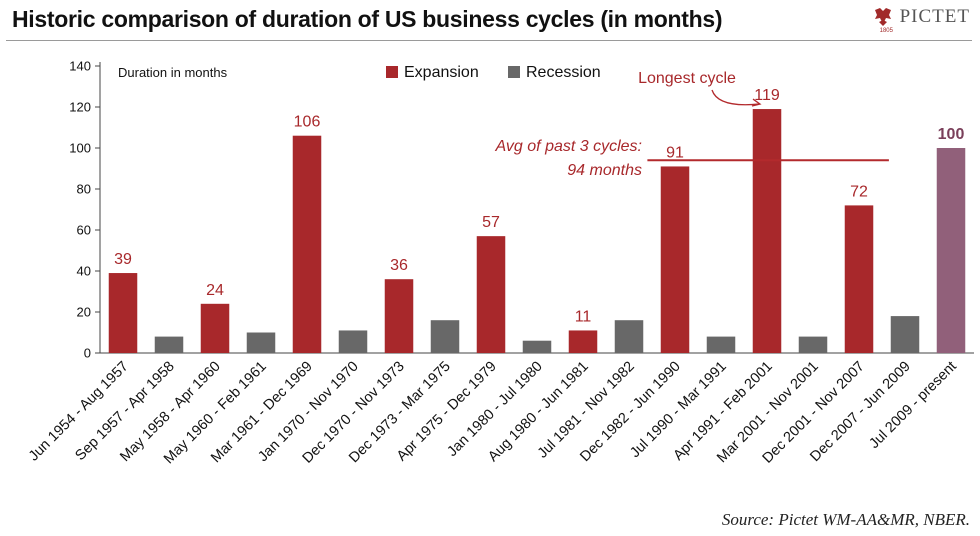 The image size is (980, 536). What do you see at coordinates (514, 72) in the screenshot?
I see `legend-swatch-recession` at bounding box center [514, 72].